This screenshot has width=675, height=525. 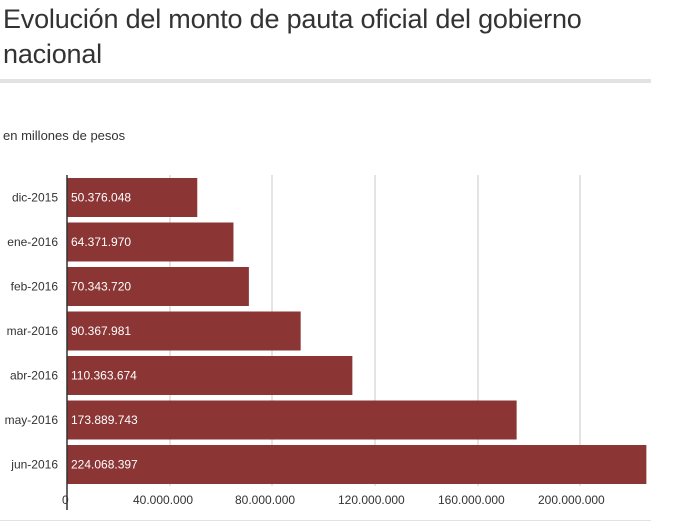 I want to click on x-tick-label: 80.000.000, so click(x=265, y=500).